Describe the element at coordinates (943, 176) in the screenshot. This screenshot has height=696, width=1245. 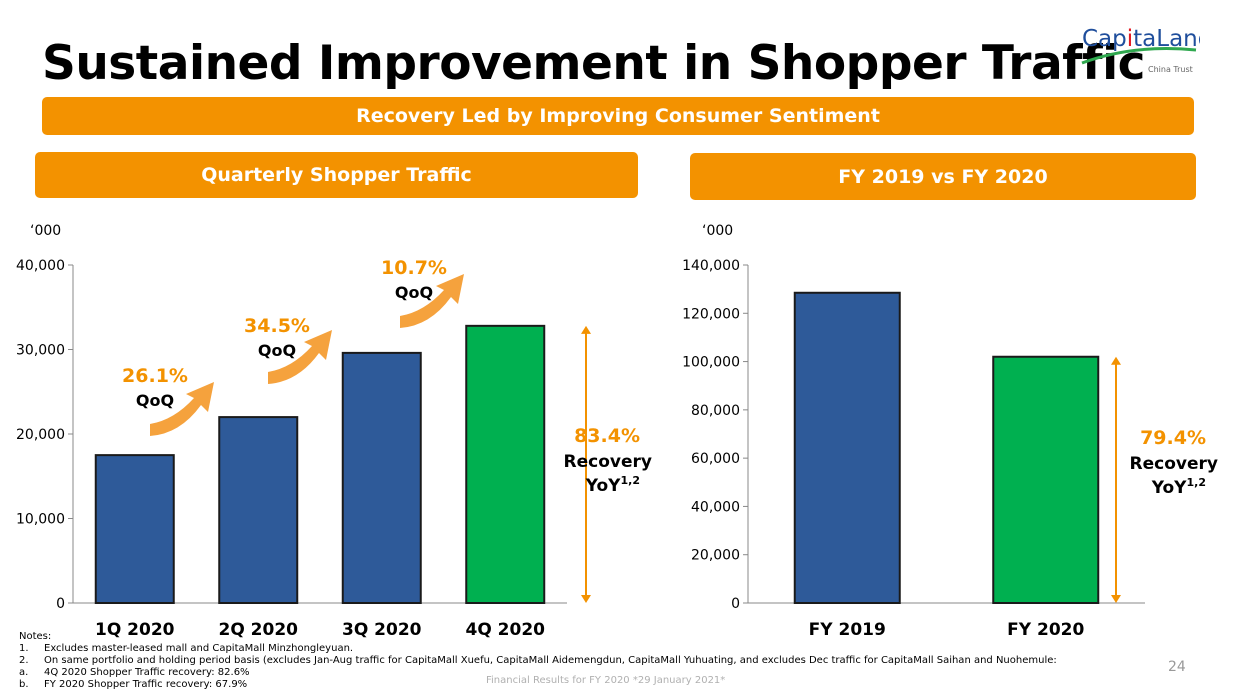
I see `fy-chart-header: FY 2019 vs FY 2020` at that location.